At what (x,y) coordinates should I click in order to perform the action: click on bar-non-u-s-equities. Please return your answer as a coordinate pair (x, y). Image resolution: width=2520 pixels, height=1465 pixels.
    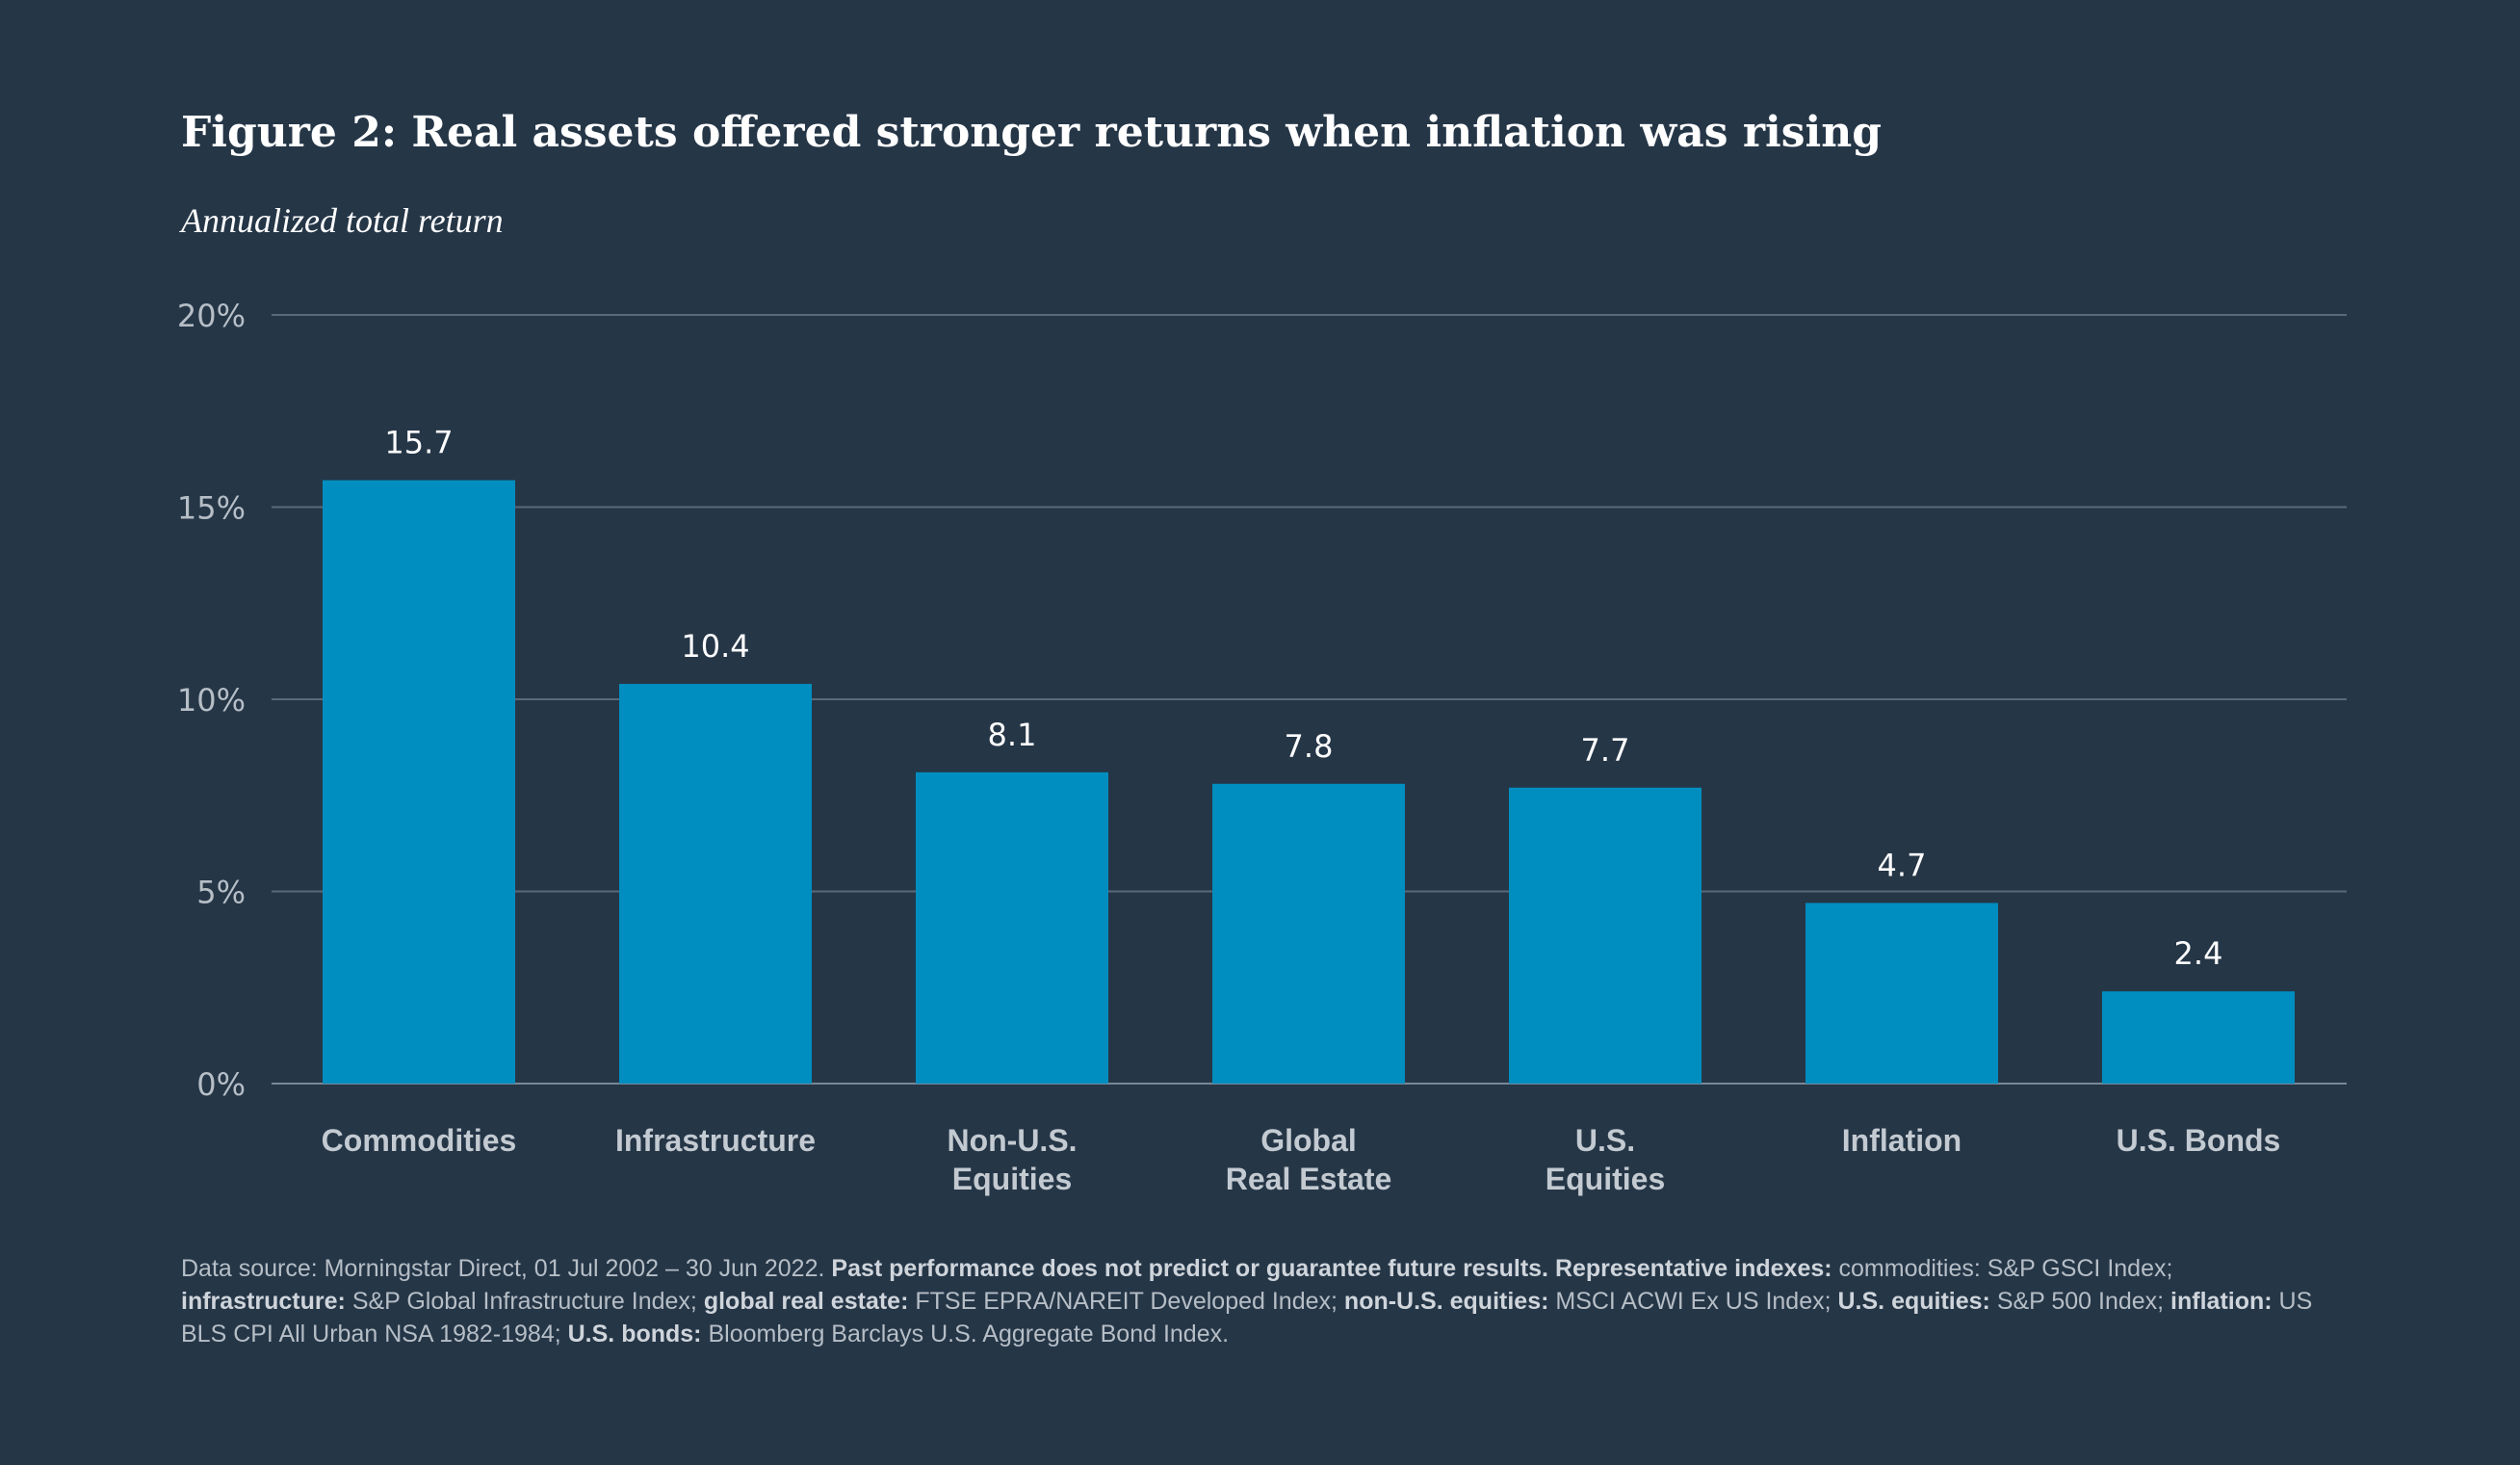
    Looking at the image, I should click on (1012, 928).